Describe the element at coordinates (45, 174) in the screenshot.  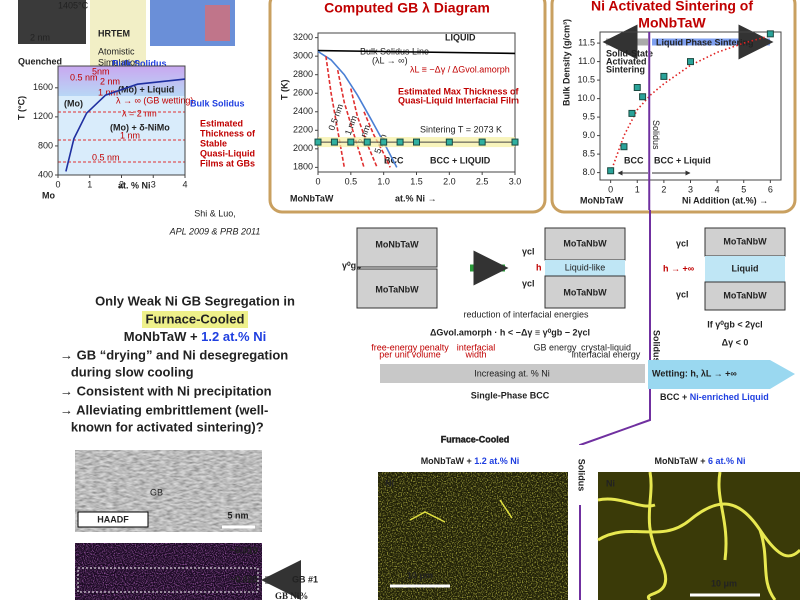
I see `y-tick-label: 400` at that location.